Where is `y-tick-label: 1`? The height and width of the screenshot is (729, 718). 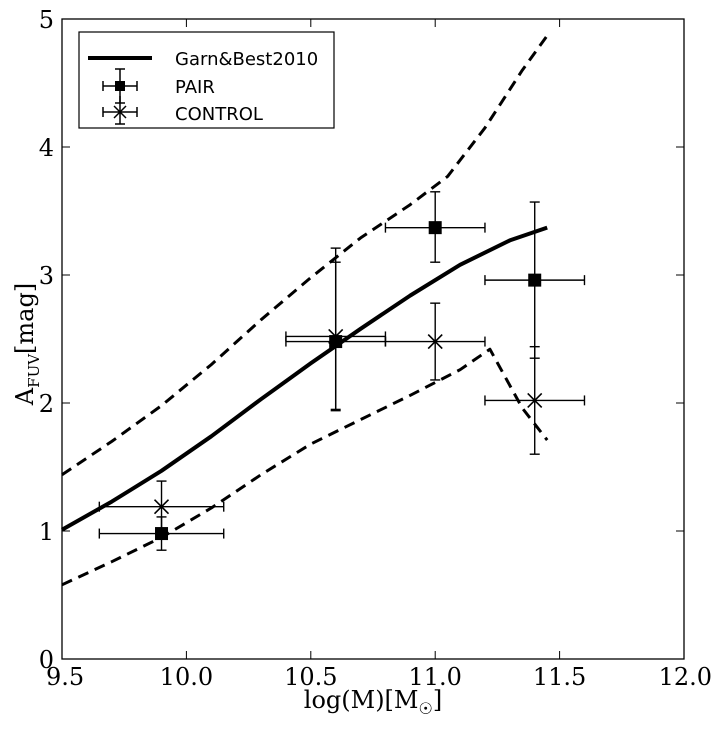
y-tick-label: 1 is located at coordinates (46, 532).